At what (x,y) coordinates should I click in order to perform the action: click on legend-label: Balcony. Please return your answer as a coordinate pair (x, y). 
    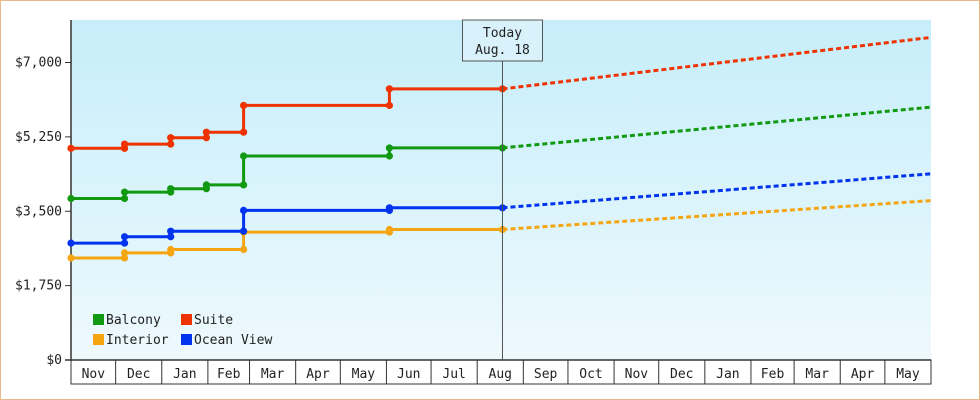
    Looking at the image, I should click on (133, 320).